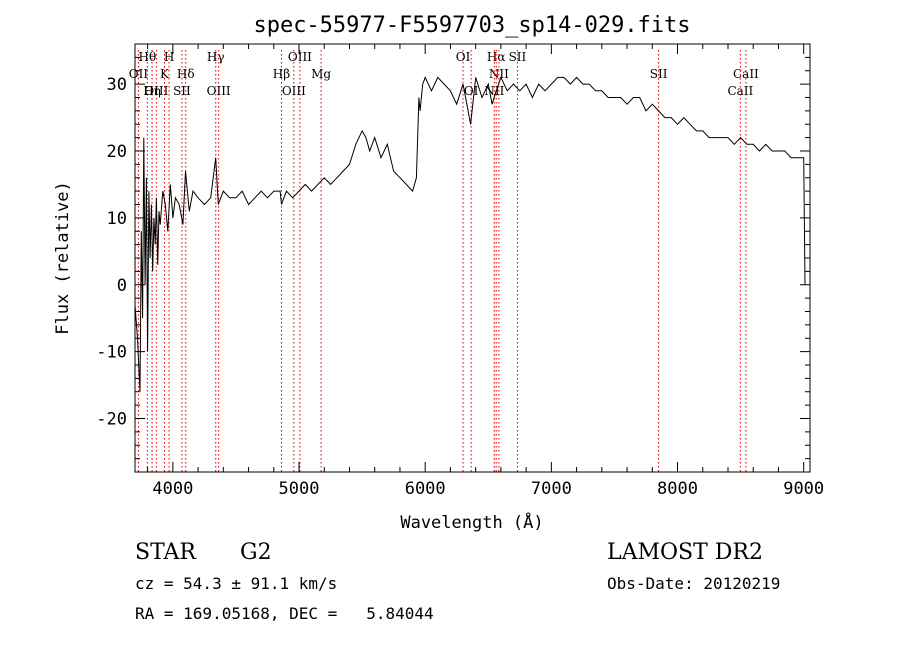  Describe the element at coordinates (117, 152) in the screenshot. I see `y-tick-label: 20` at that location.